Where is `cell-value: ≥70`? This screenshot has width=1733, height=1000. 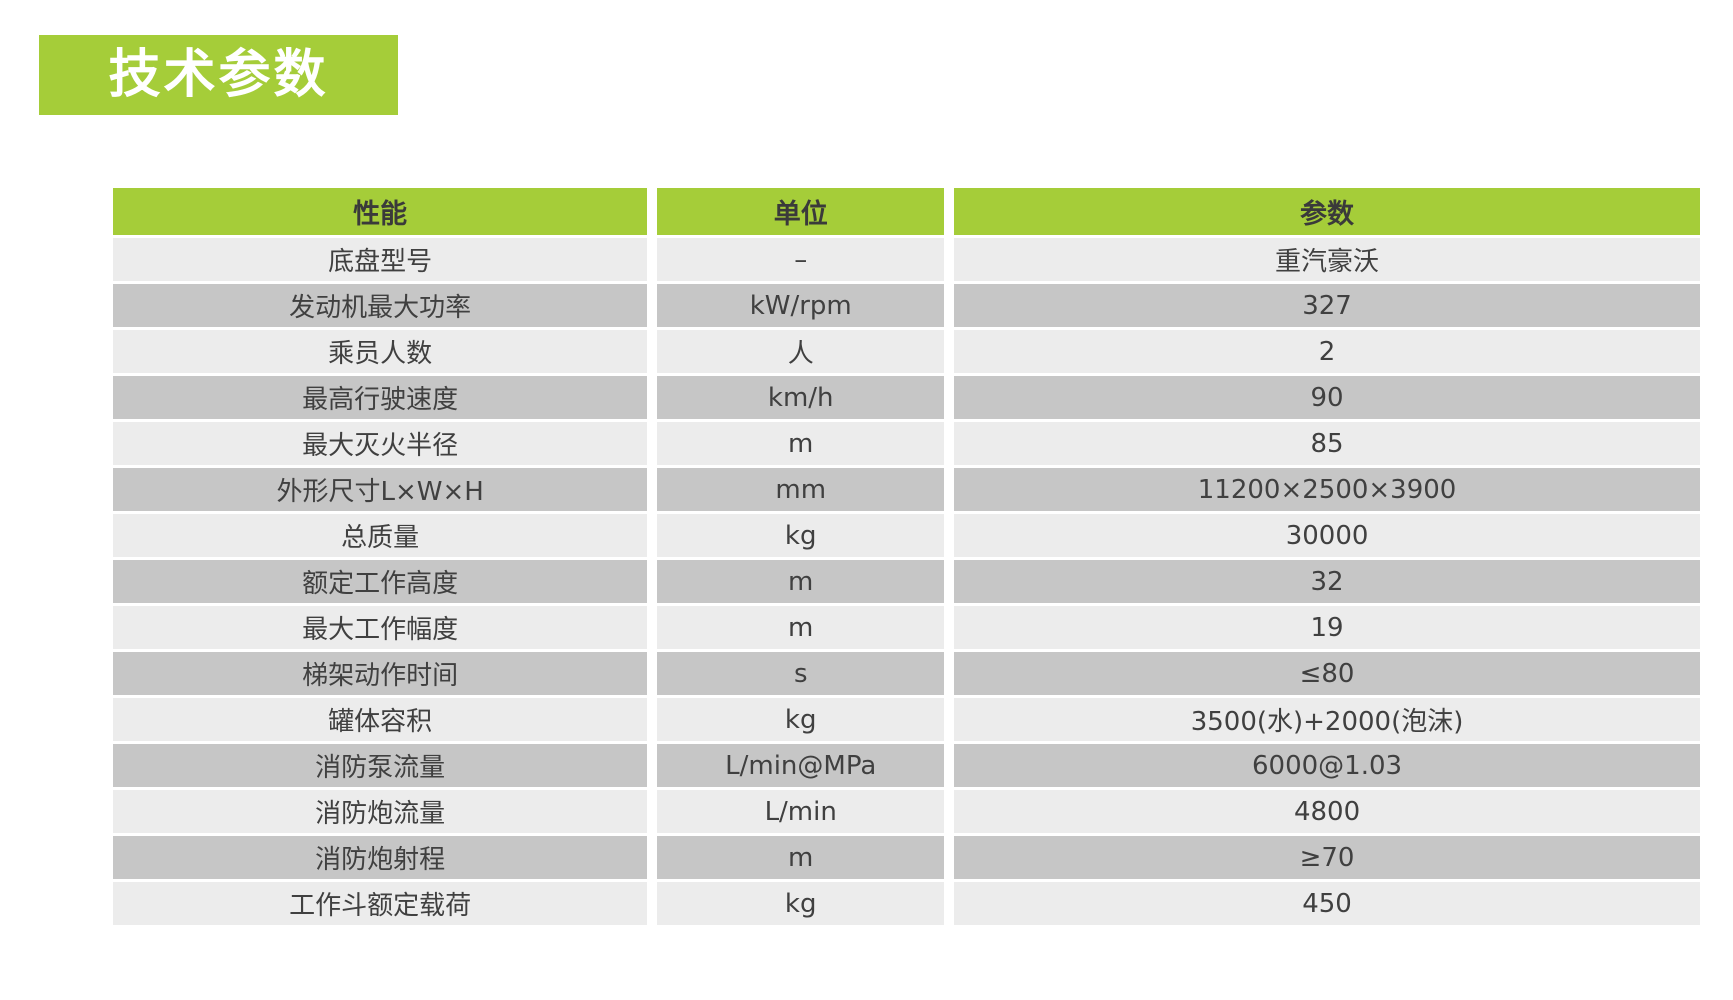 cell-value: ≥70 is located at coordinates (1327, 856).